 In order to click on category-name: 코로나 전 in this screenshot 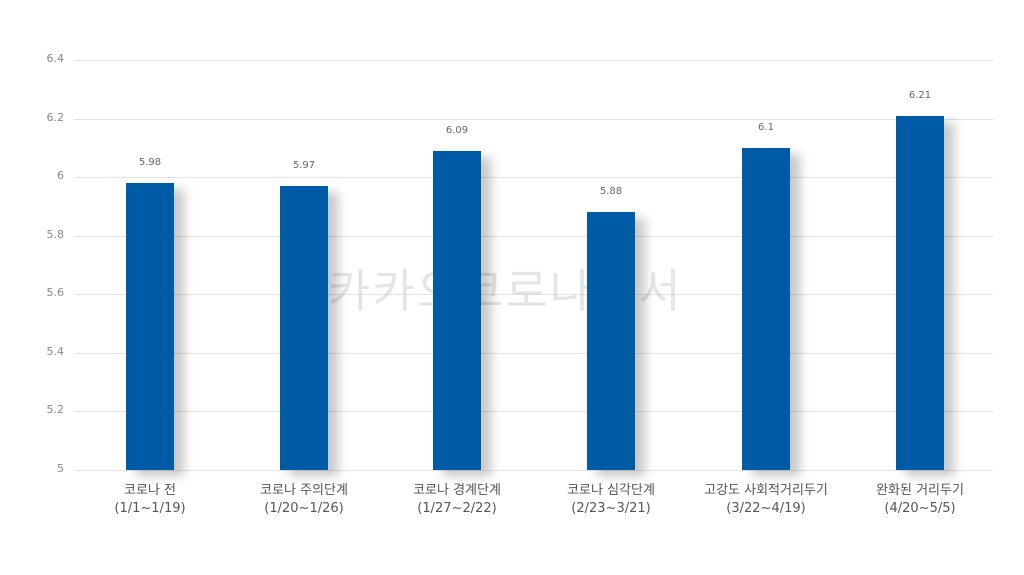, I will do `click(150, 490)`.